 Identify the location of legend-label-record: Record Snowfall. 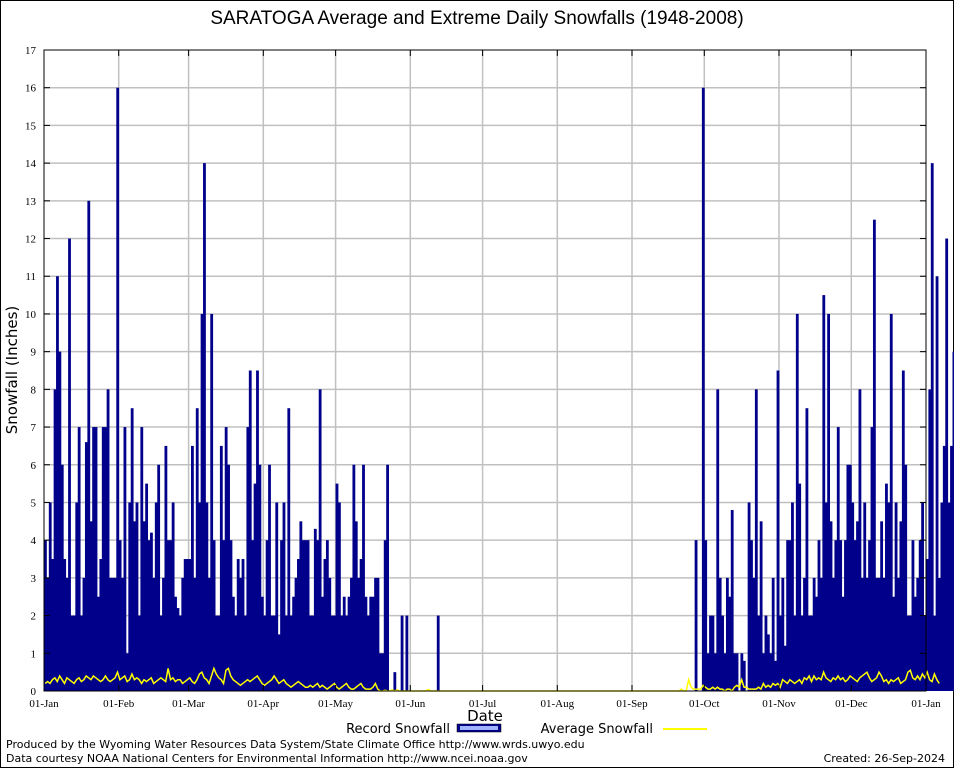
(398, 729).